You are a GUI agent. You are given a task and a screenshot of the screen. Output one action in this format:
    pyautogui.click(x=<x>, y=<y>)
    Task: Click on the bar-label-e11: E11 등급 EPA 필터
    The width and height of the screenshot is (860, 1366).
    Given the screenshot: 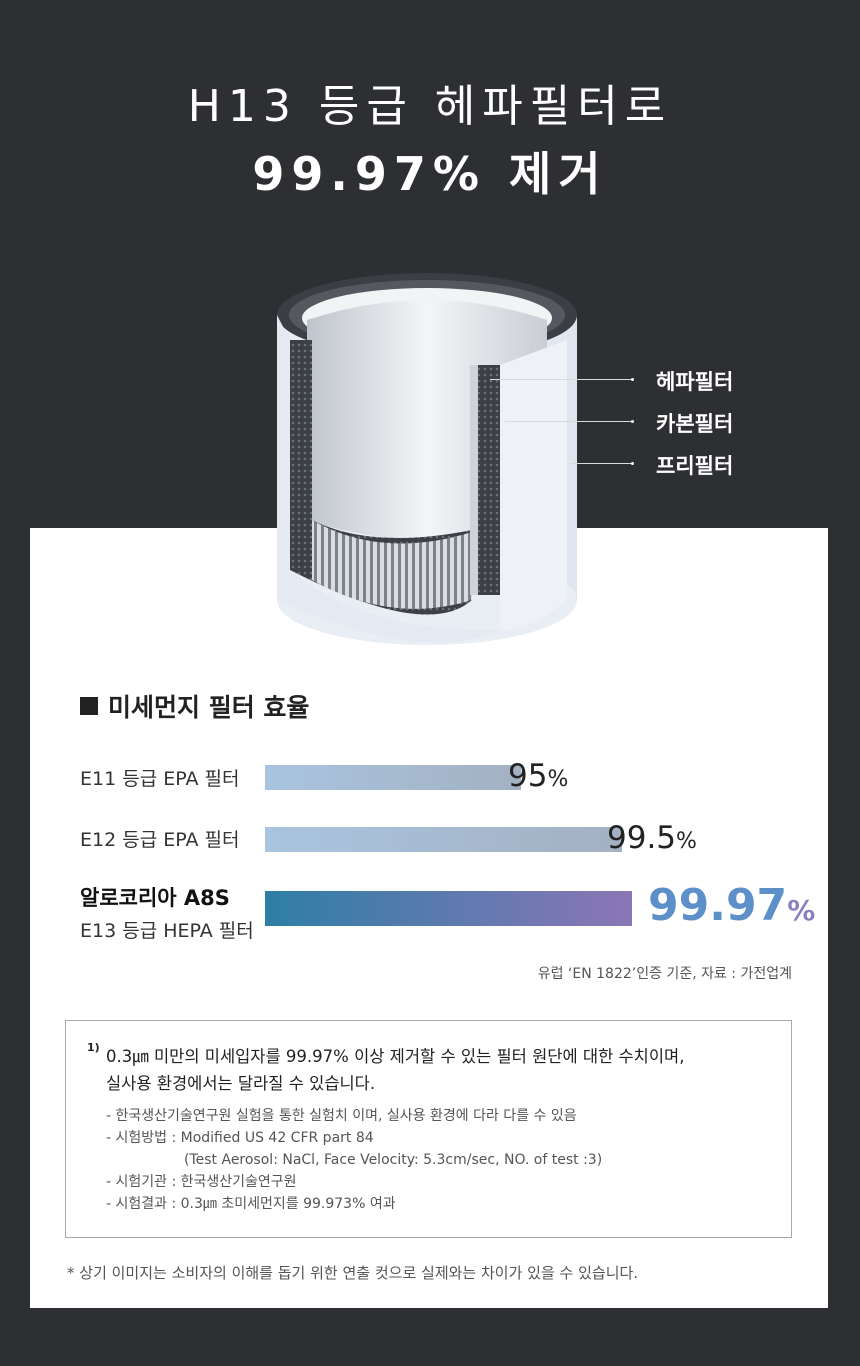 What is the action you would take?
    pyautogui.click(x=160, y=779)
    